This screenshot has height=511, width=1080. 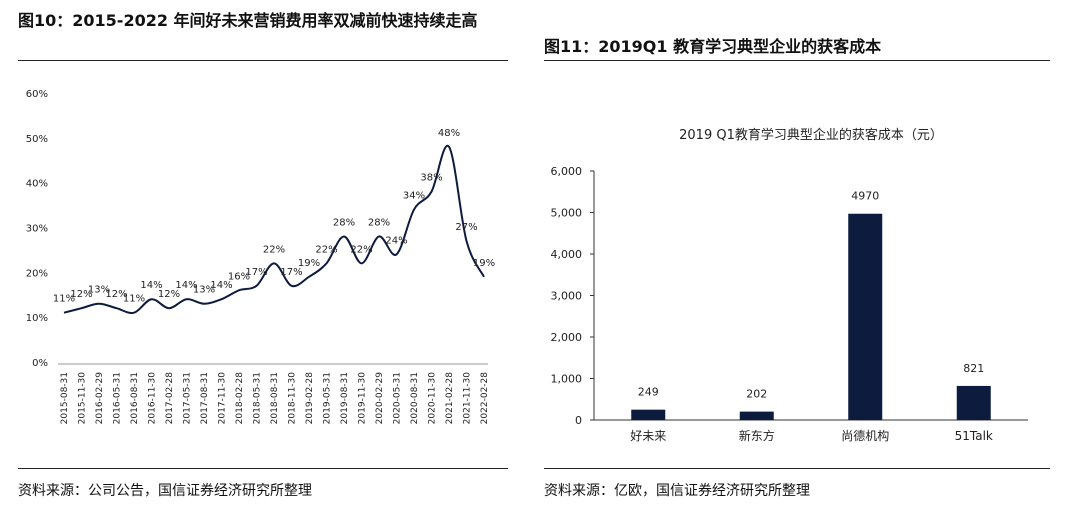 What do you see at coordinates (431, 178) in the screenshot?
I see `data-label: 38%` at bounding box center [431, 178].